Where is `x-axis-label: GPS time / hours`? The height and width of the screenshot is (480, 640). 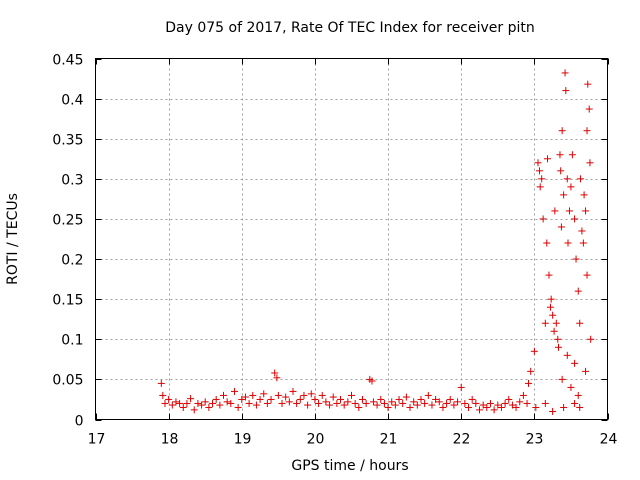
x-axis-label: GPS time / hours is located at coordinates (349, 466).